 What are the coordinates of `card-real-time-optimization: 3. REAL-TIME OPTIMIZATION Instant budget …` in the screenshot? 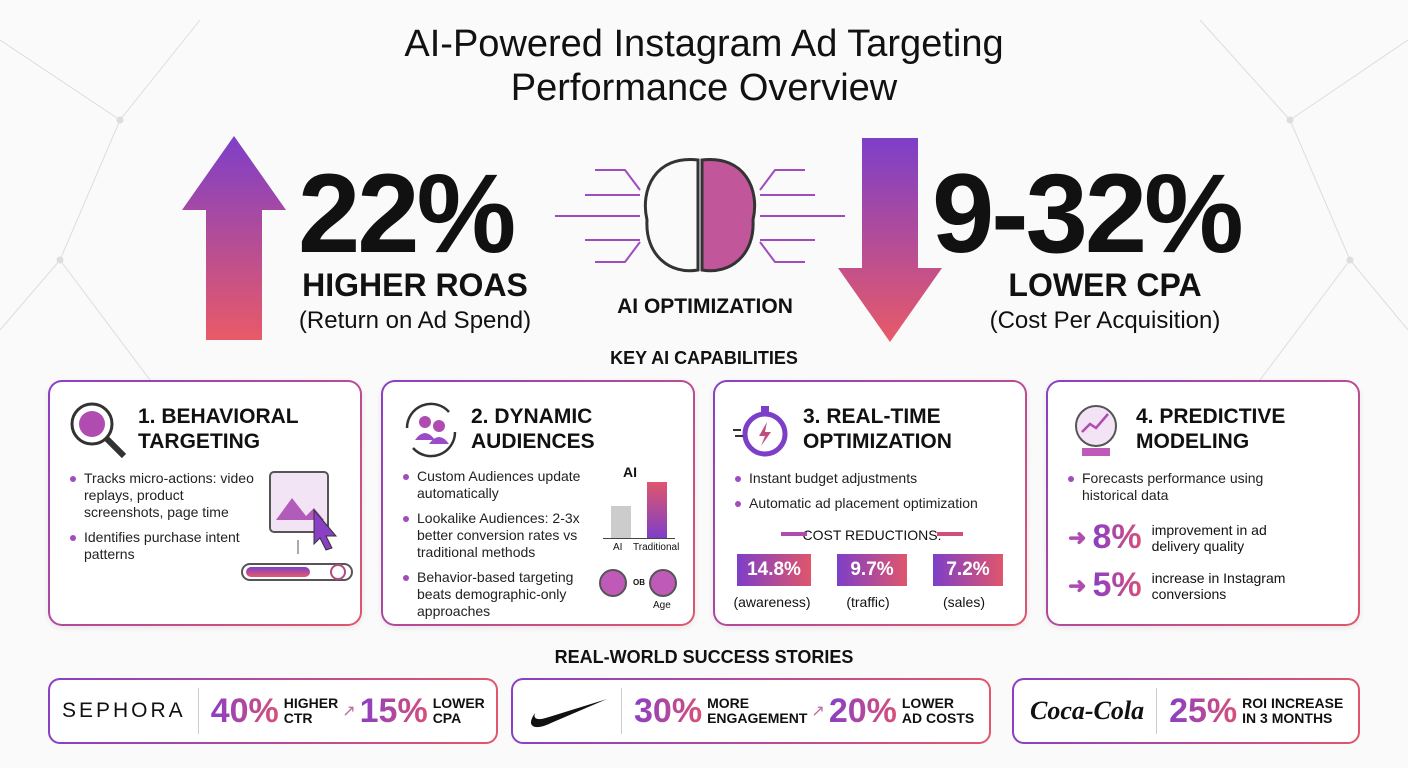 It's located at (870, 503).